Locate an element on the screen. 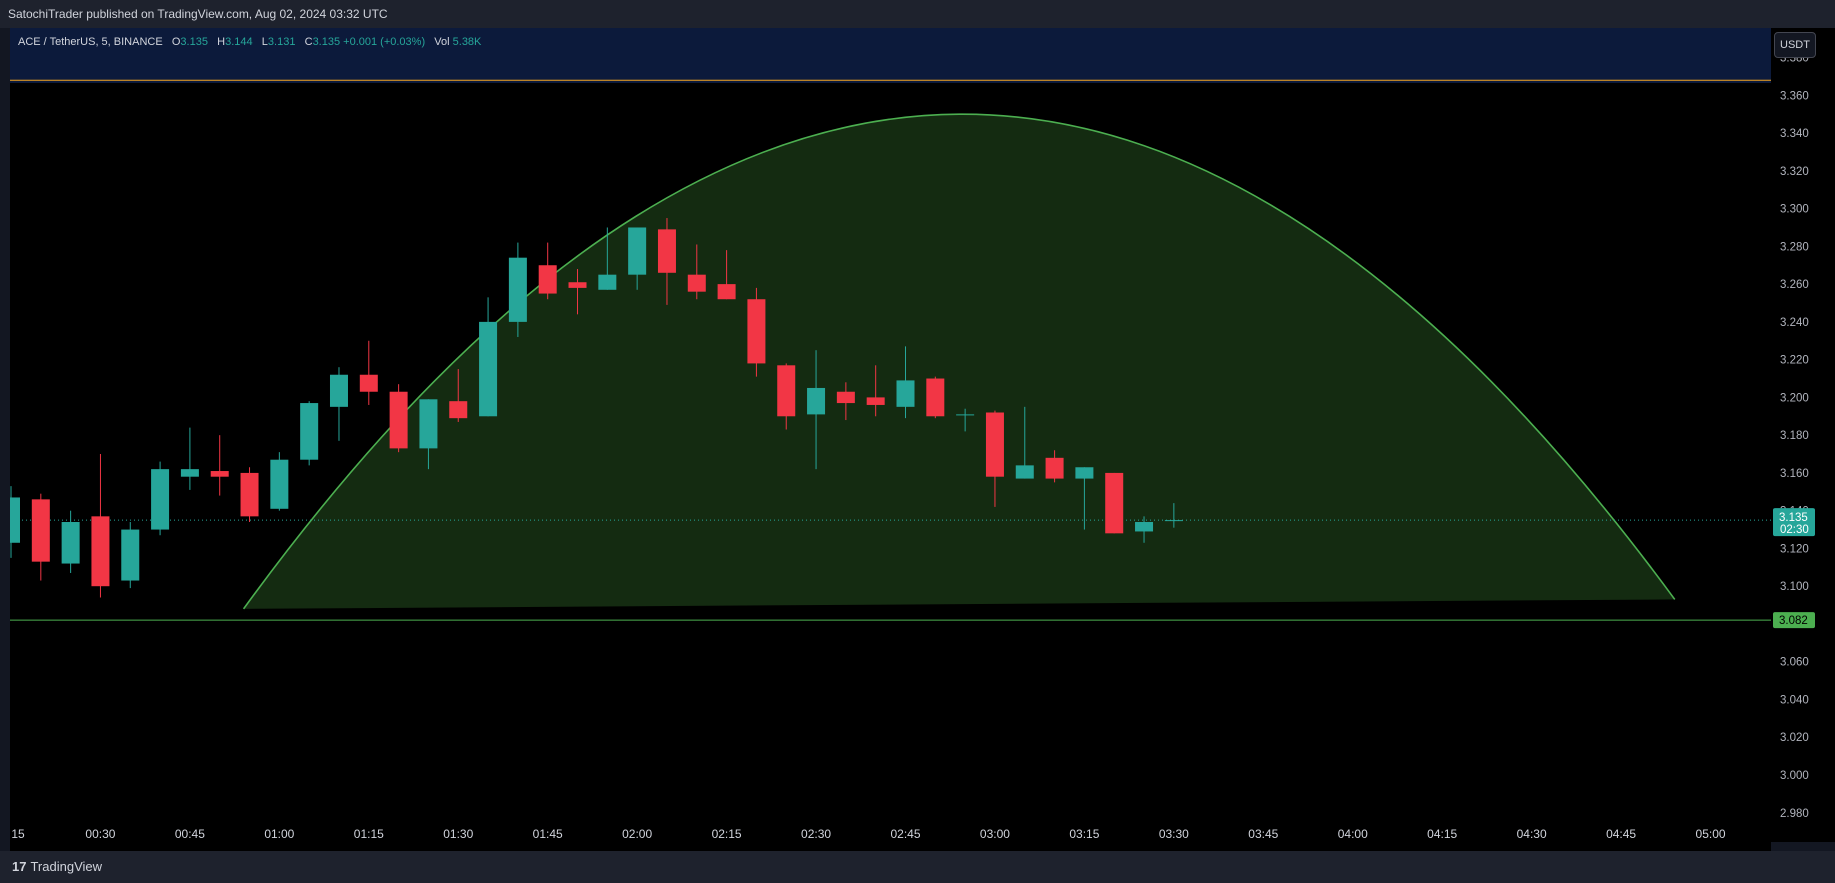 This screenshot has width=1835, height=883. time-tick-label: 00:30 is located at coordinates (100, 834).